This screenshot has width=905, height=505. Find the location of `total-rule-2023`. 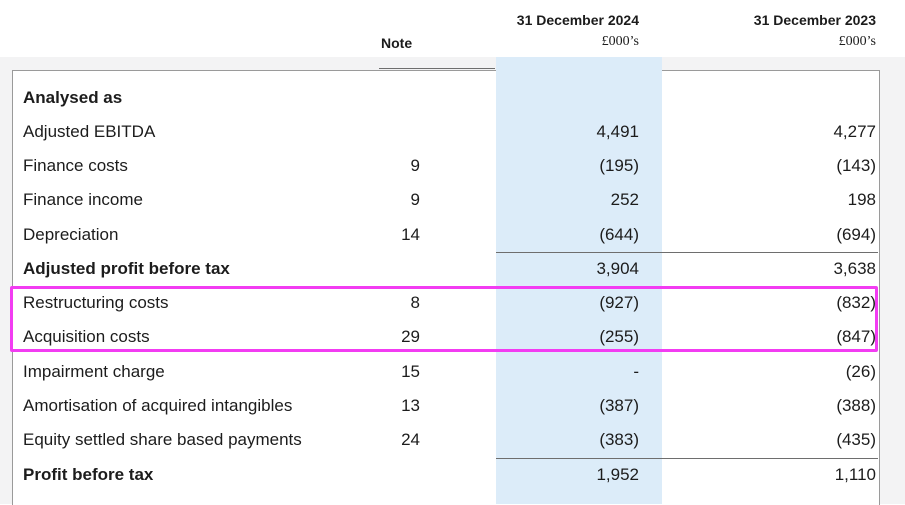

total-rule-2023 is located at coordinates (770, 458).